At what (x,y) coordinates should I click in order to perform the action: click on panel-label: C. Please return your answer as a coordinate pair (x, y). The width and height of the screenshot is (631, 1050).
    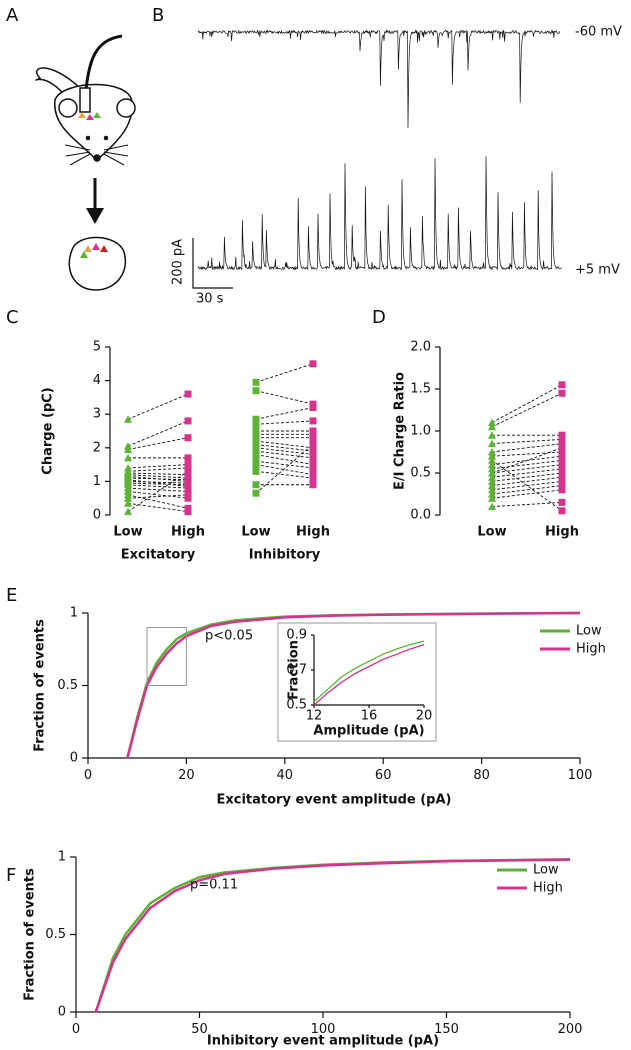
    Looking at the image, I should click on (12, 317).